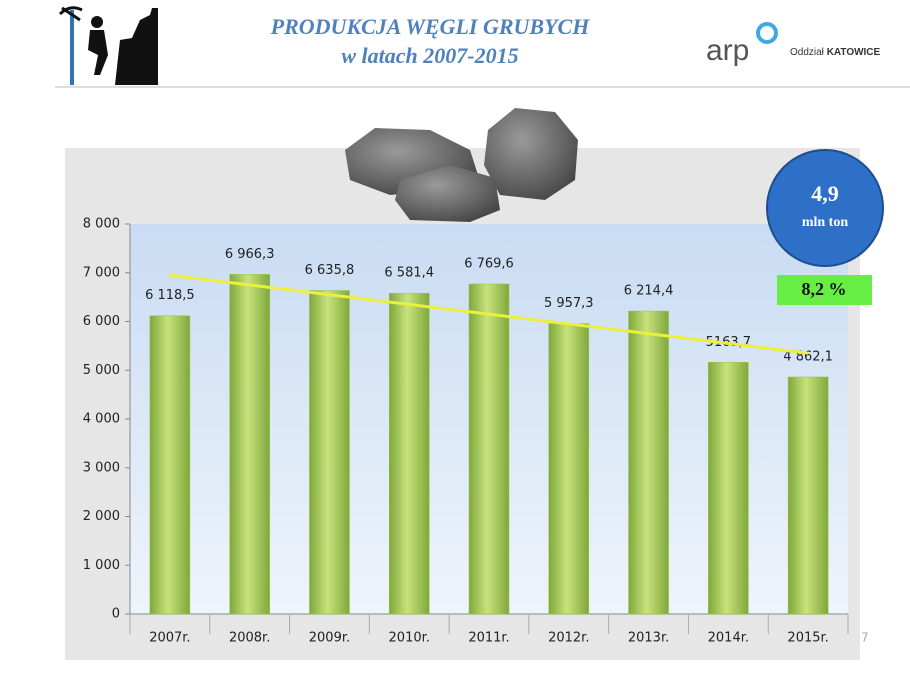 This screenshot has width=910, height=682. I want to click on branch-text: Oddział KATOWICE, so click(835, 52).